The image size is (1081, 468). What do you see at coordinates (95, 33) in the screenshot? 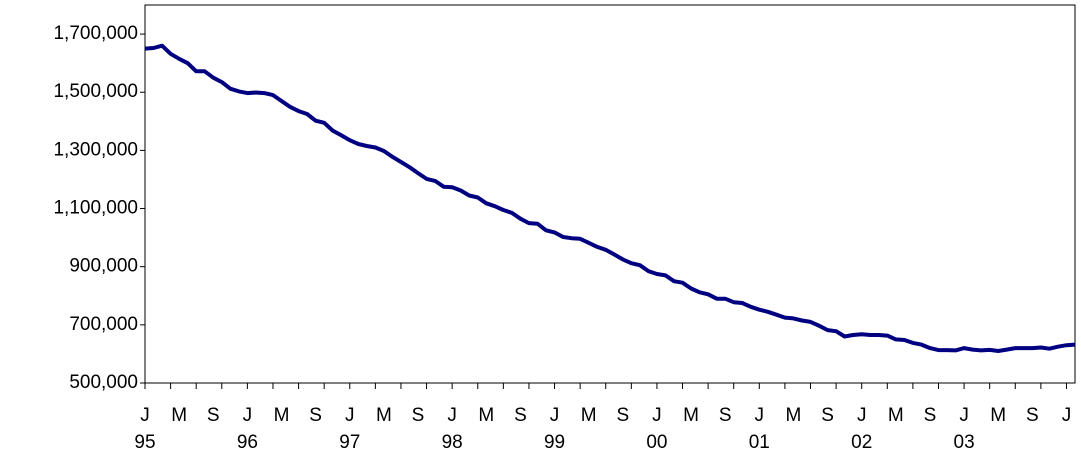
I see `y-tick-label: 1,700,000` at bounding box center [95, 33].